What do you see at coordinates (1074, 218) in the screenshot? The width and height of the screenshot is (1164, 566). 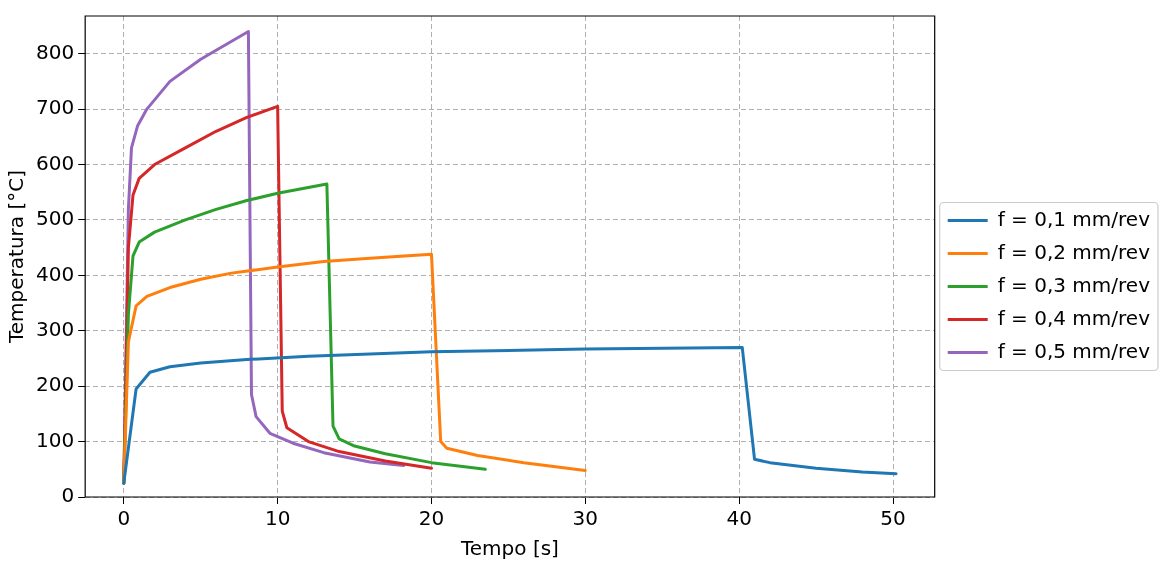 I see `legend-label: f = 0,1 mm/rev` at bounding box center [1074, 218].